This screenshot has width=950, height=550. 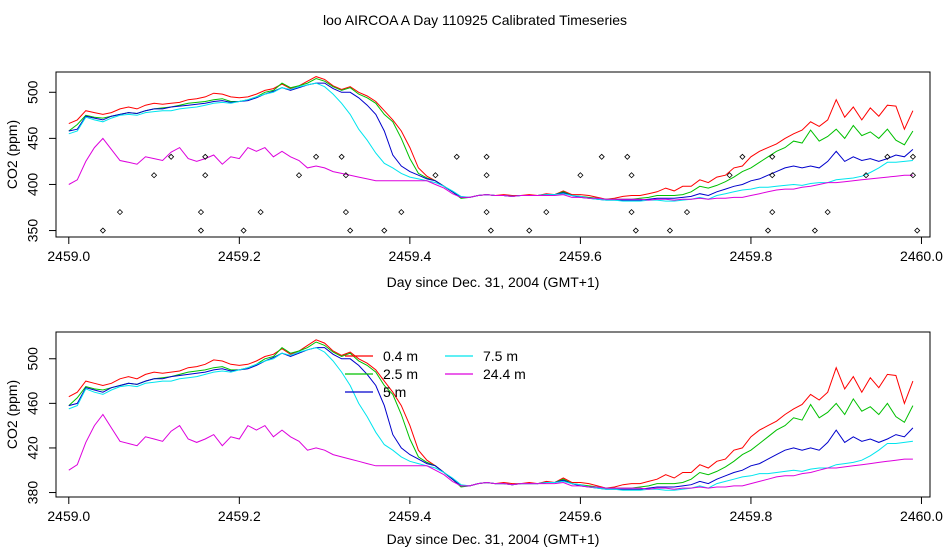 I want to click on y-tick-label: 420, so click(x=33, y=448).